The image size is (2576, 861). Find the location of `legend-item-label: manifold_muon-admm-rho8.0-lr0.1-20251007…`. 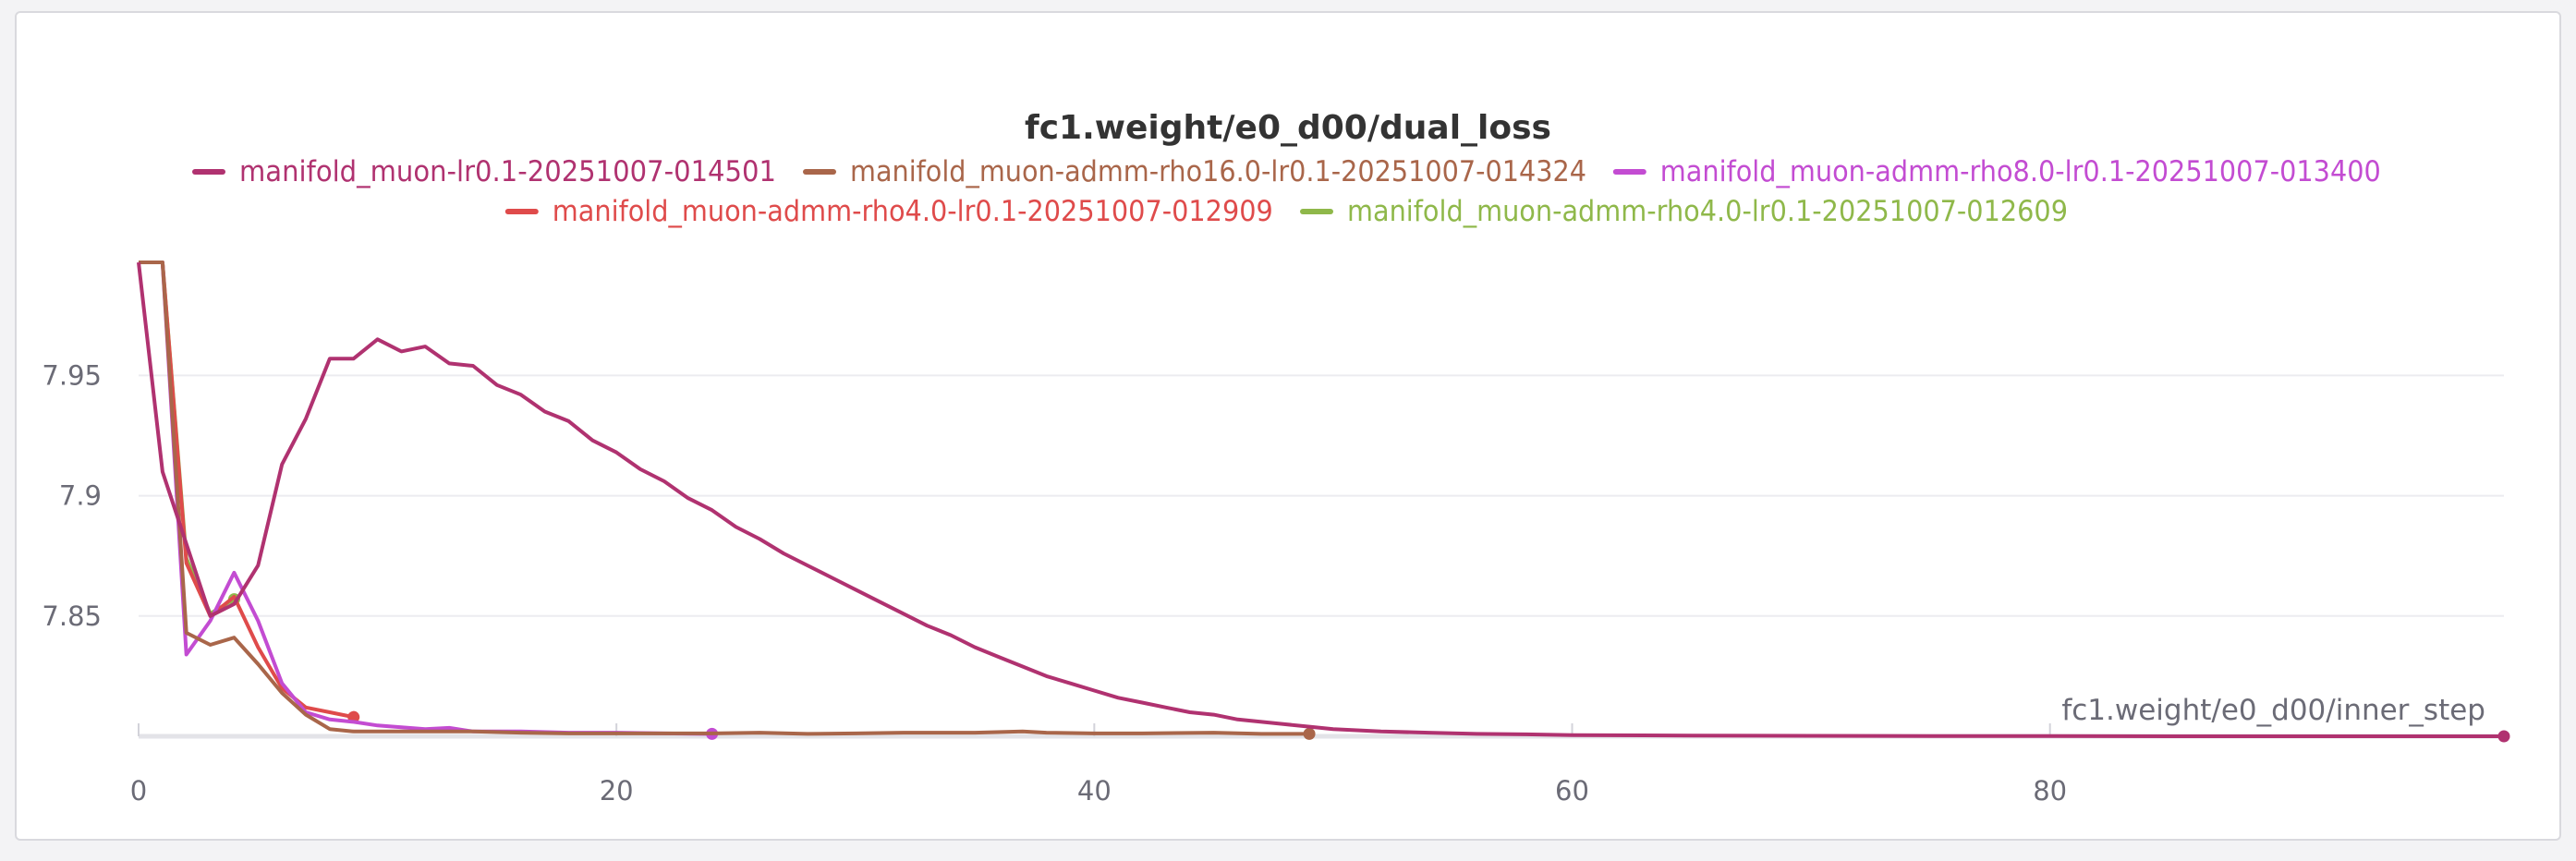

legend-item-label: manifold_muon-admm-rho8.0-lr0.1-20251007… is located at coordinates (2021, 171).